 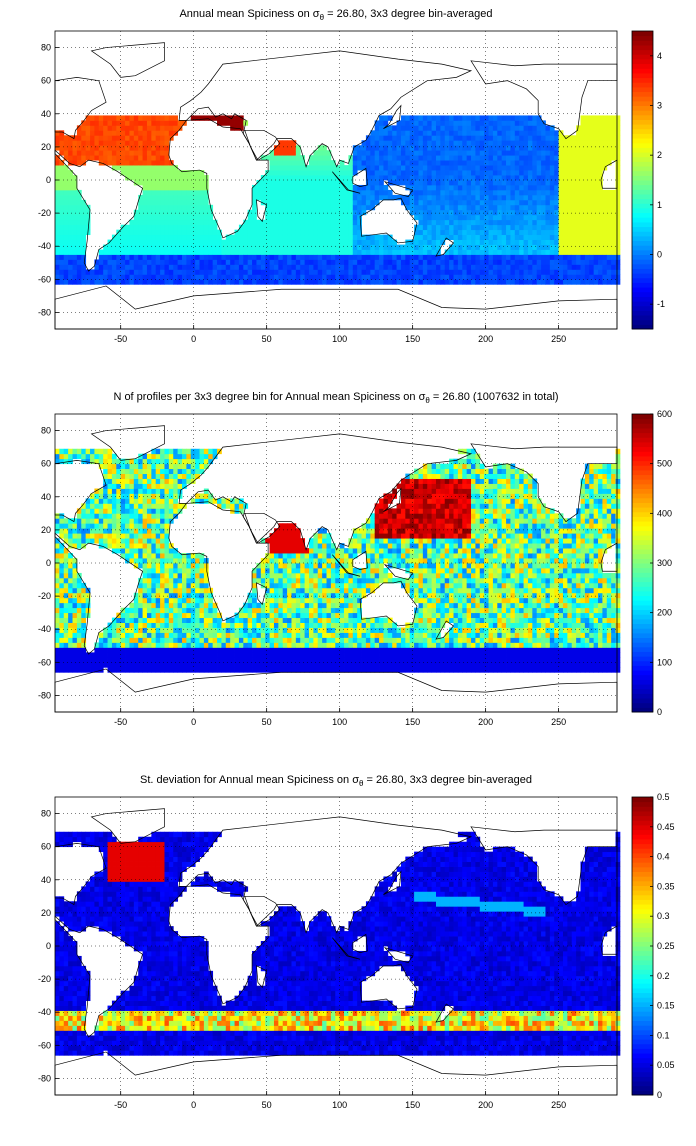 I want to click on x-tick-label: 50, so click(x=267, y=339).